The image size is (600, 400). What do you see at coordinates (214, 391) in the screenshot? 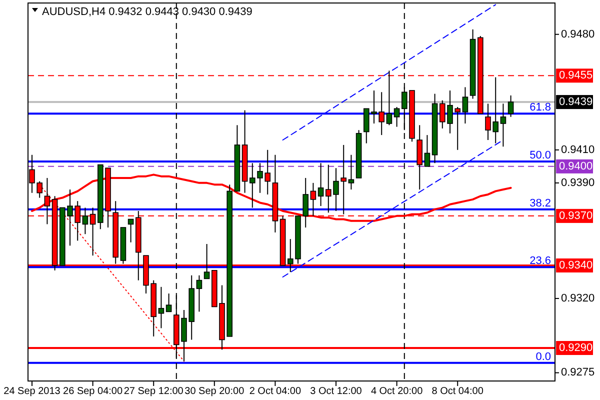
I see `x-tick-label: 30 Sep 20:00` at bounding box center [214, 391].